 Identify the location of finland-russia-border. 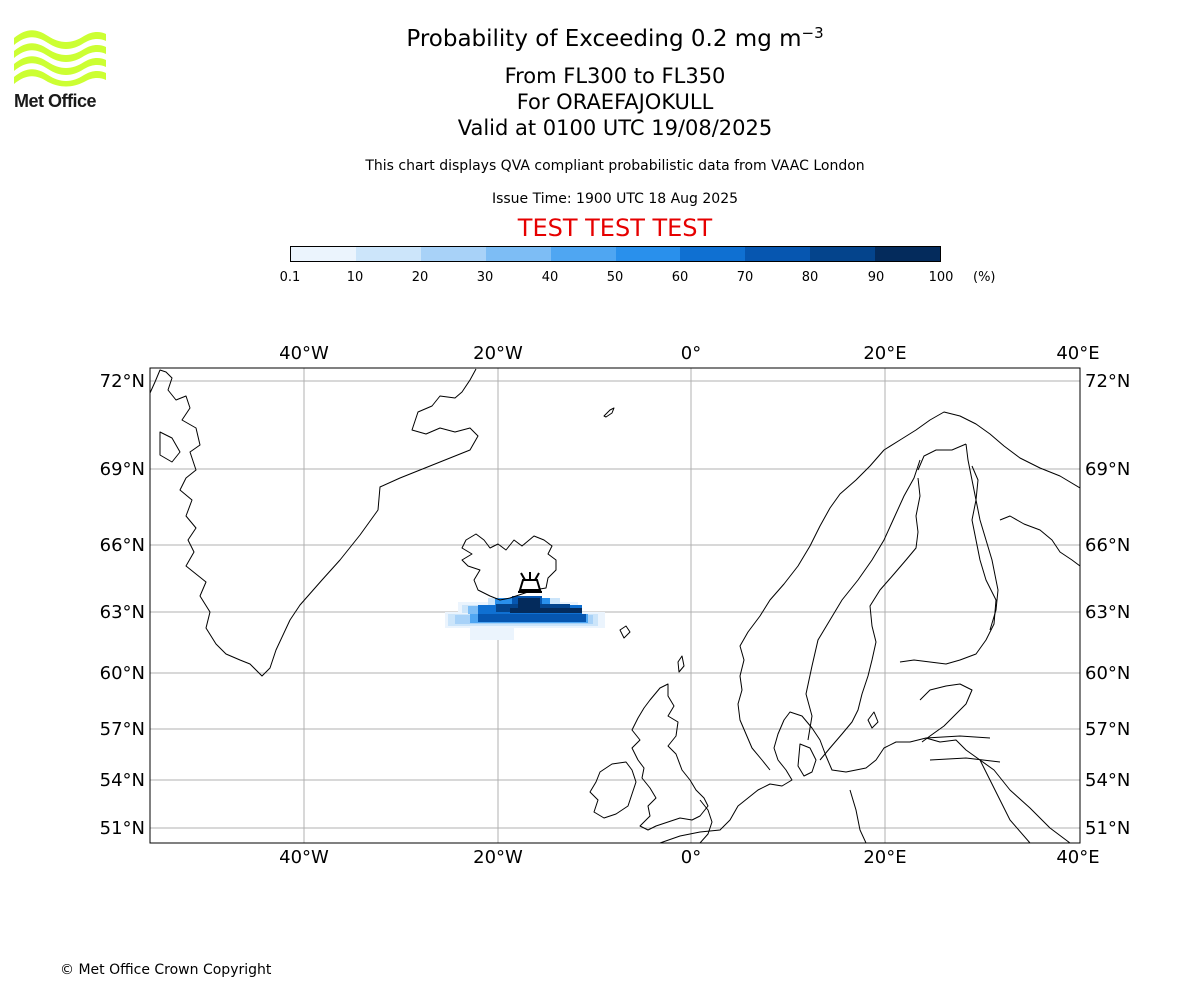
(982, 537).